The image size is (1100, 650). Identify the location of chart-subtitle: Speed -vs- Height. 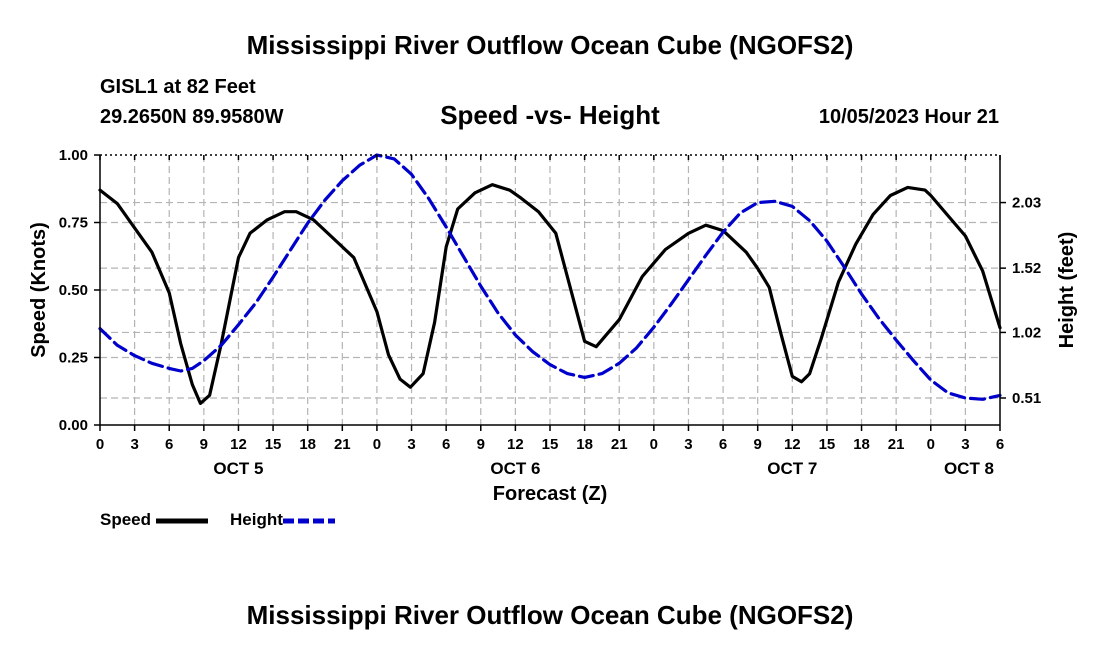
(550, 115).